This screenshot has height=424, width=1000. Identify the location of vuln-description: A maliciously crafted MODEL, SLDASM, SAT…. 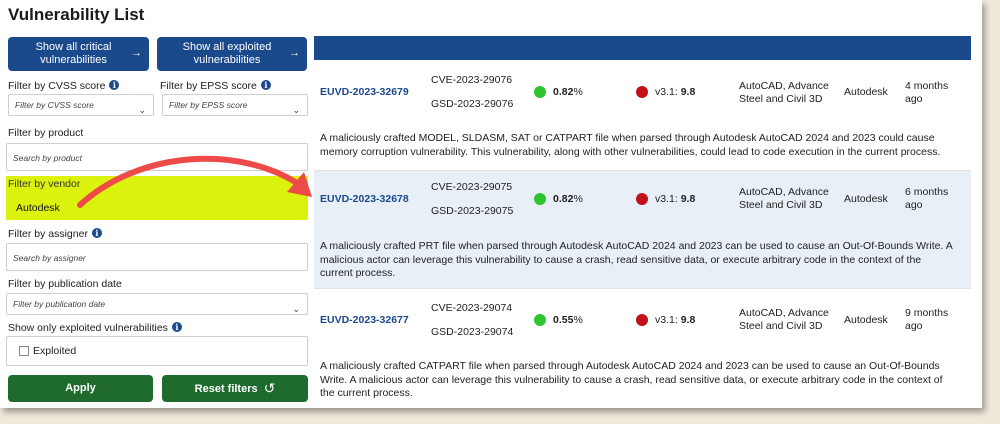
(642, 145).